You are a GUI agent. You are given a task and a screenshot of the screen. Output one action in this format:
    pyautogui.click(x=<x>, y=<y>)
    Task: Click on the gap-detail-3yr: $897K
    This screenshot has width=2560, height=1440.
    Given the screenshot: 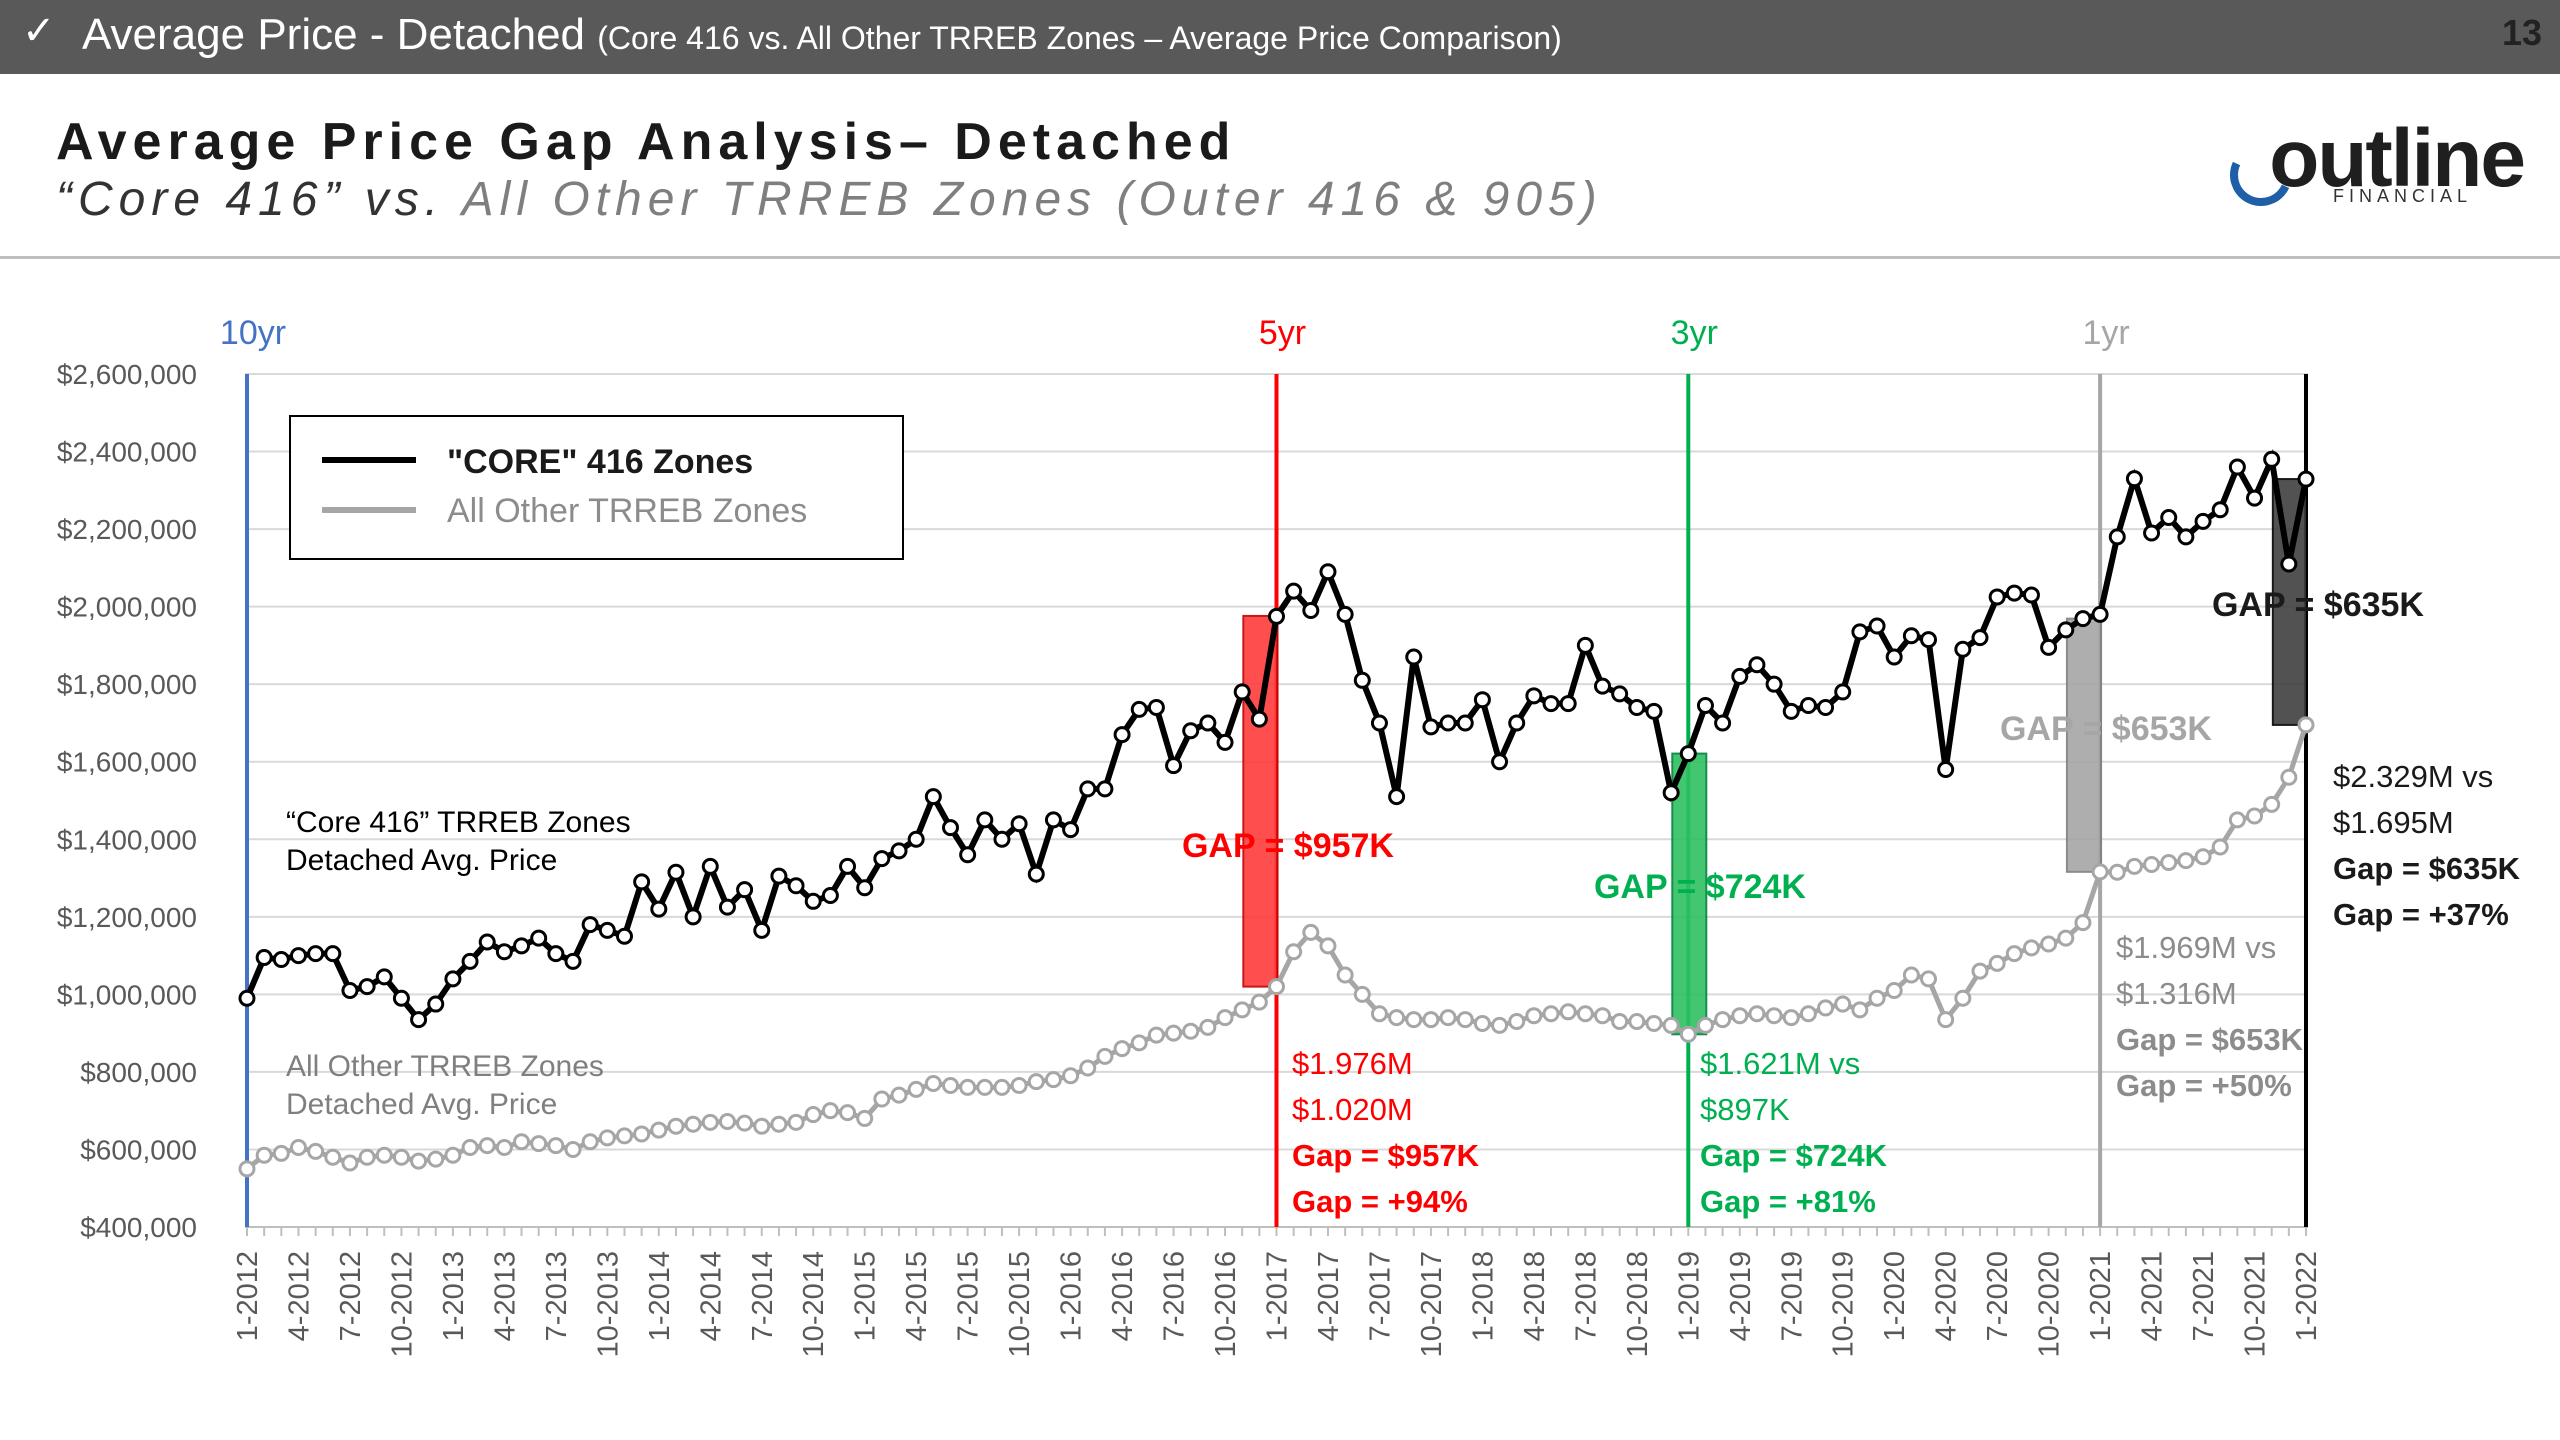 What is the action you would take?
    pyautogui.click(x=1745, y=1109)
    